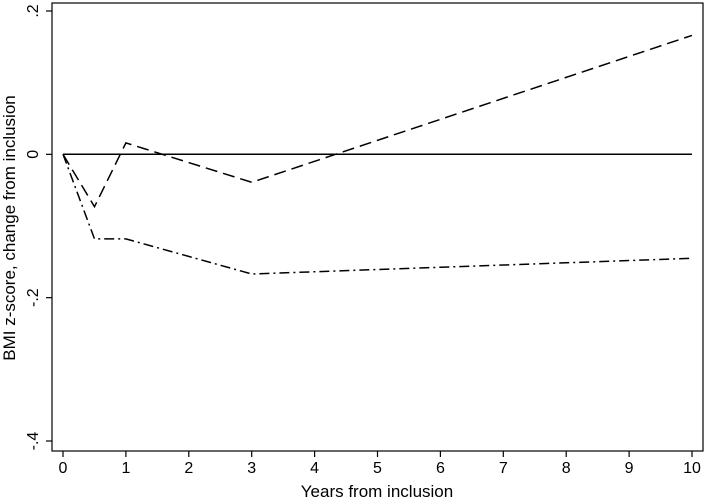 The height and width of the screenshot is (499, 705). Describe the element at coordinates (377, 468) in the screenshot. I see `x-tick-label: 5` at that location.